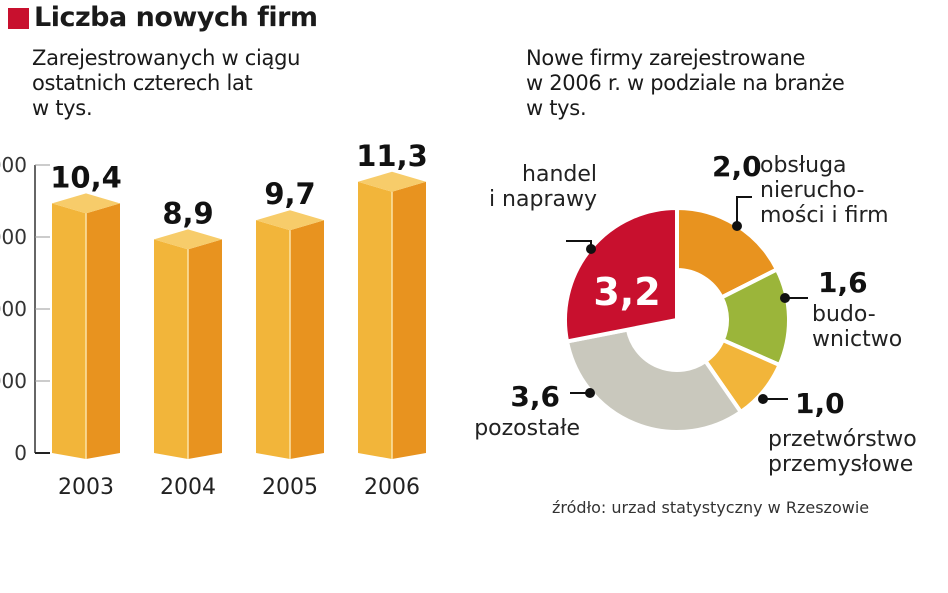 The width and height of the screenshot is (948, 593). What do you see at coordinates (711, 507) in the screenshot?
I see `source-note: źródło: urzad statystyczny w Rzeszowie` at bounding box center [711, 507].